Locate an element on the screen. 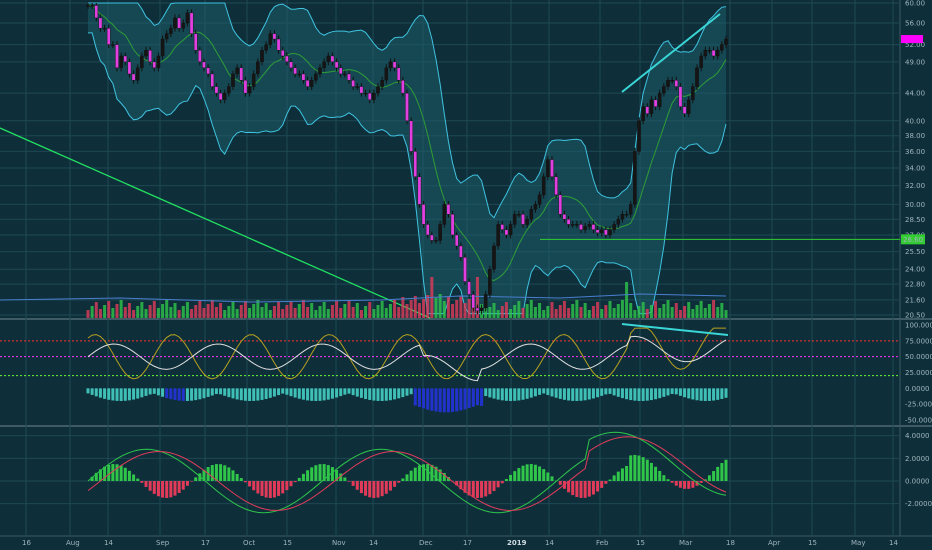  oscillator-tick-label: 50.0000 is located at coordinates (918, 357).